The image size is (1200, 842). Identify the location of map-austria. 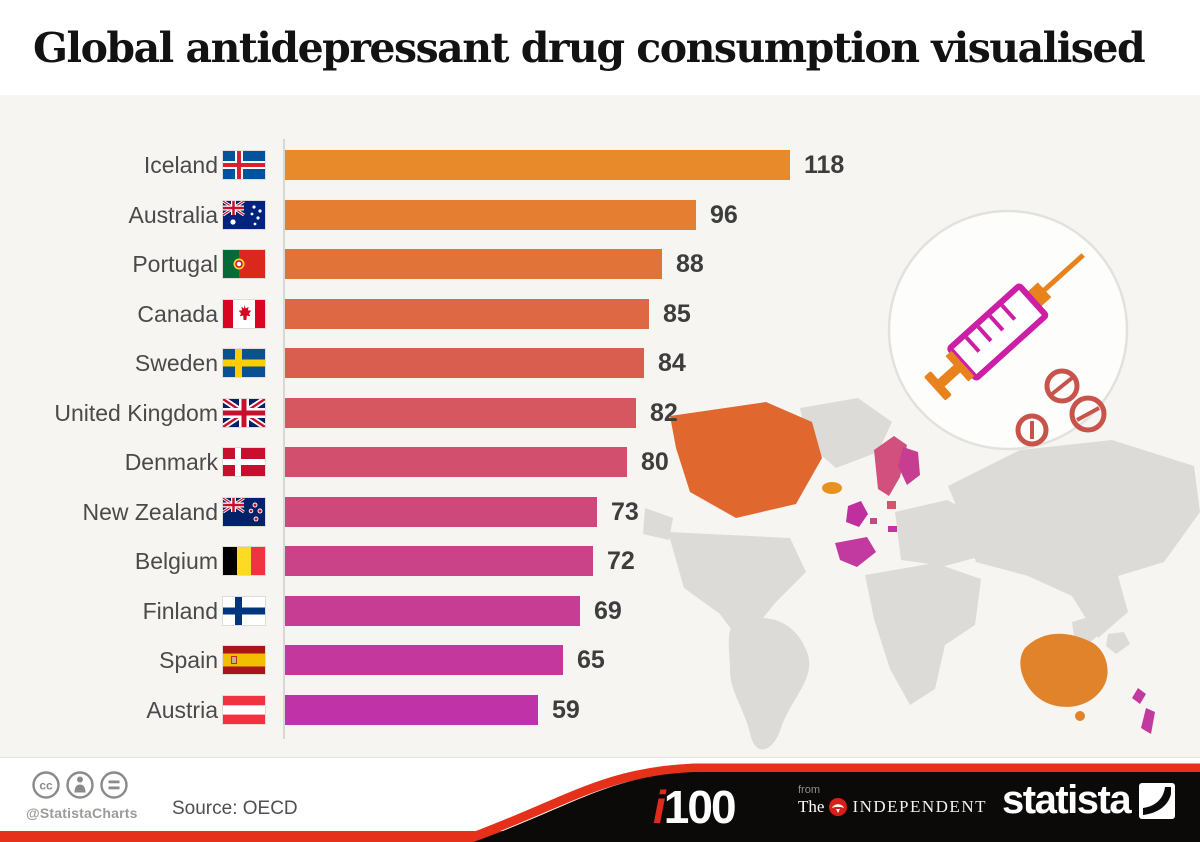
(892, 529).